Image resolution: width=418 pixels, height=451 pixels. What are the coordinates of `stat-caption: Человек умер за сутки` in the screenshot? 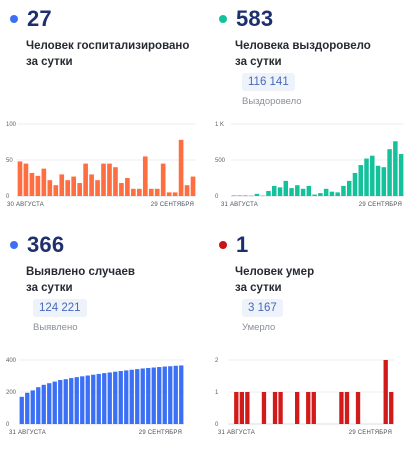 It's located at (274, 280).